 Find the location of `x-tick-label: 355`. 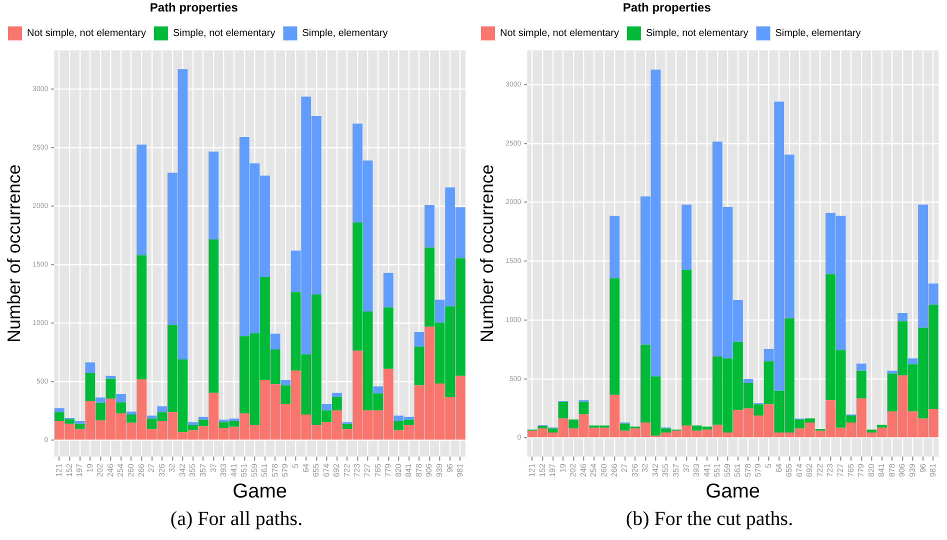

x-tick-label: 355 is located at coordinates (665, 470).